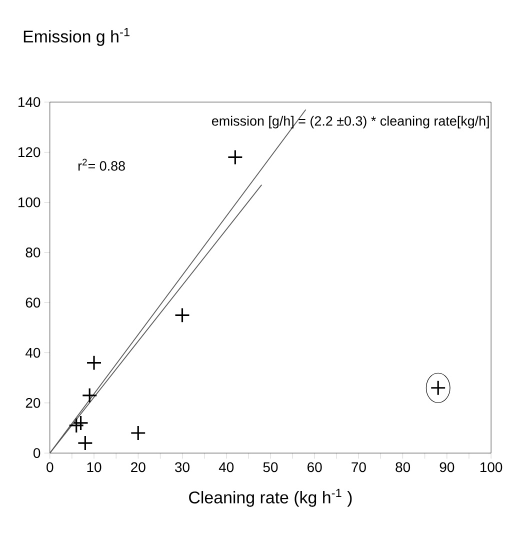  What do you see at coordinates (29, 152) in the screenshot?
I see `y-tick-label: 120` at bounding box center [29, 152].